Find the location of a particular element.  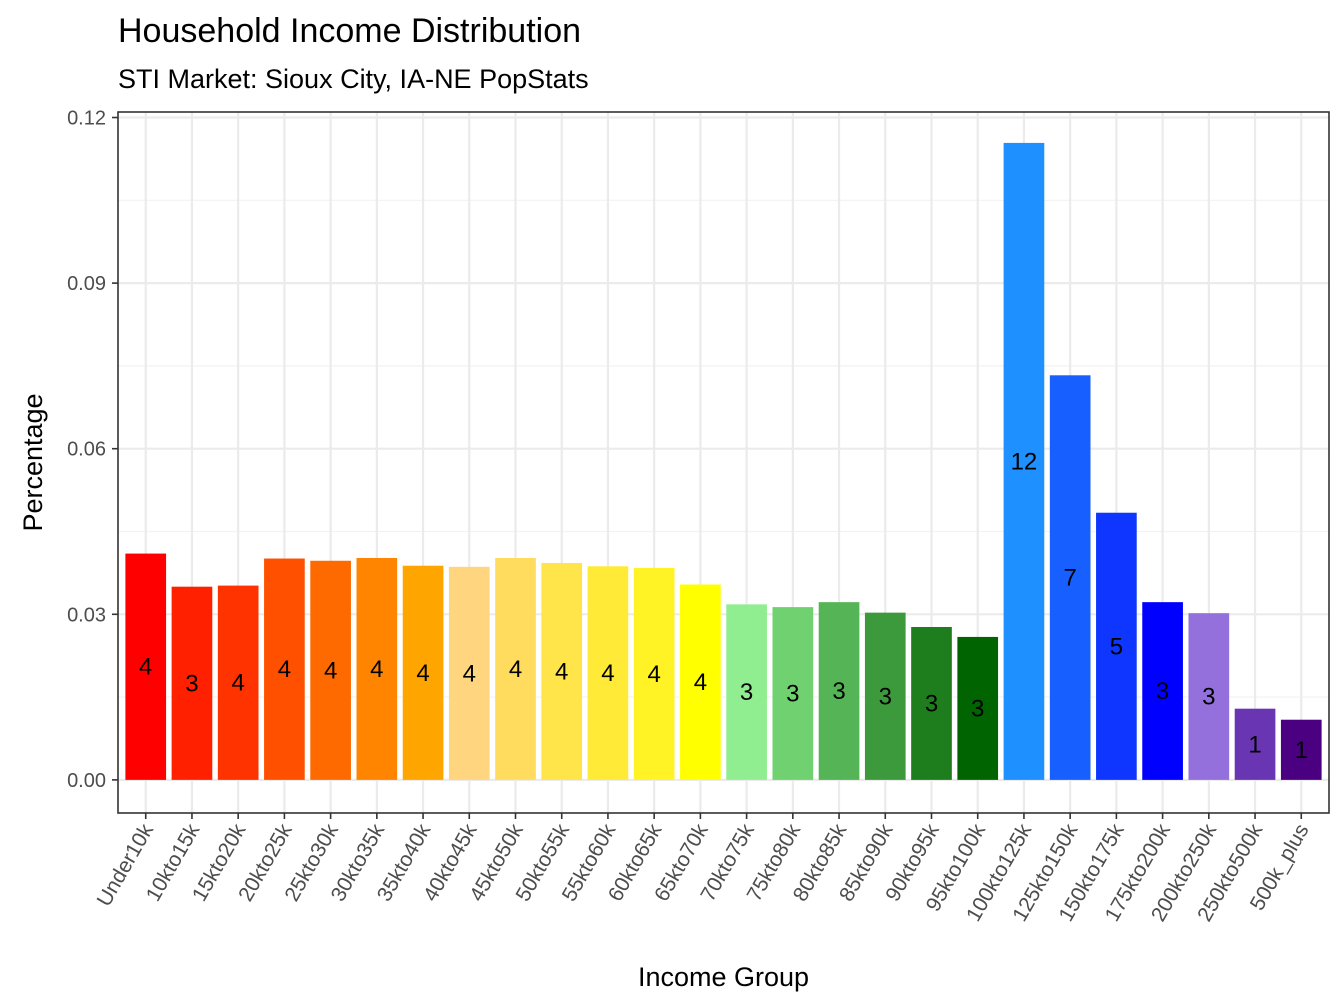

bar-20kto25k is located at coordinates (284, 669).